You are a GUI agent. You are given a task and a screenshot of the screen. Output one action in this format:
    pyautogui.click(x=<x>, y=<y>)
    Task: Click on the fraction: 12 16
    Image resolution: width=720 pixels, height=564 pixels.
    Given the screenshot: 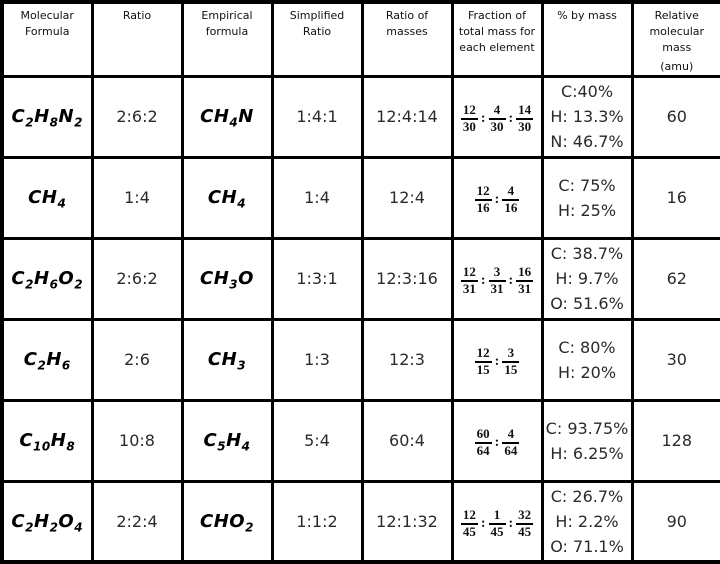 What is the action you would take?
    pyautogui.click(x=483, y=199)
    